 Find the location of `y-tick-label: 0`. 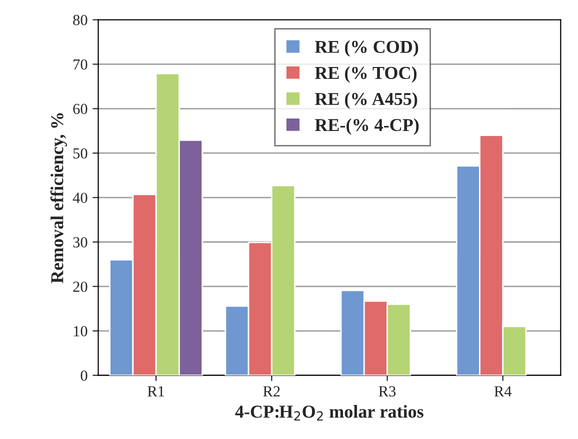

y-tick-label: 0 is located at coordinates (84, 375).